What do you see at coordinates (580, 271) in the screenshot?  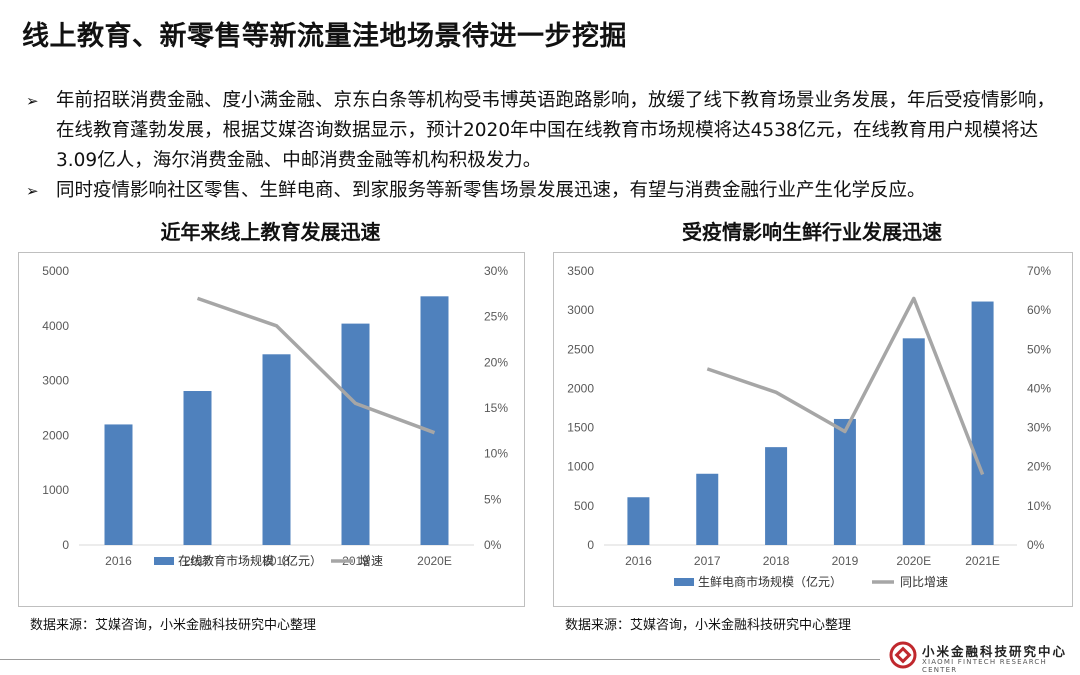 I see `y-left-tick-label: 3500` at bounding box center [580, 271].